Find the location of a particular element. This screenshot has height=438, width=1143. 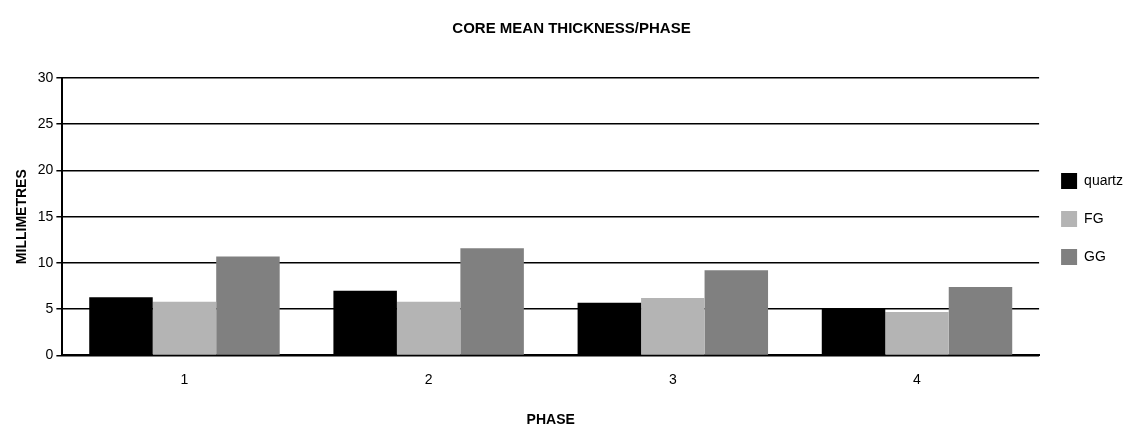

y-tick-label: 30 is located at coordinates (45, 76).